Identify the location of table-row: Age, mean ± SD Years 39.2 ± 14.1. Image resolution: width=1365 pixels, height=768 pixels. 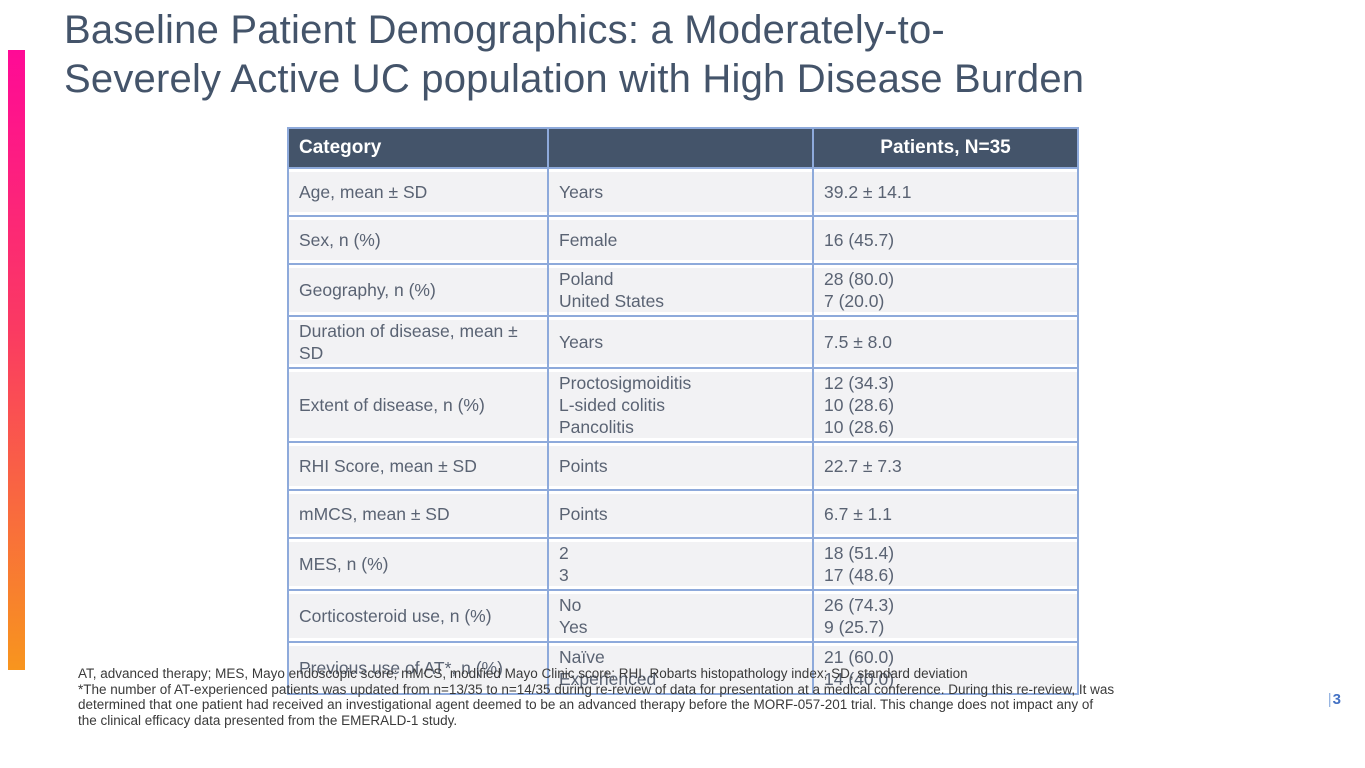
(683, 192).